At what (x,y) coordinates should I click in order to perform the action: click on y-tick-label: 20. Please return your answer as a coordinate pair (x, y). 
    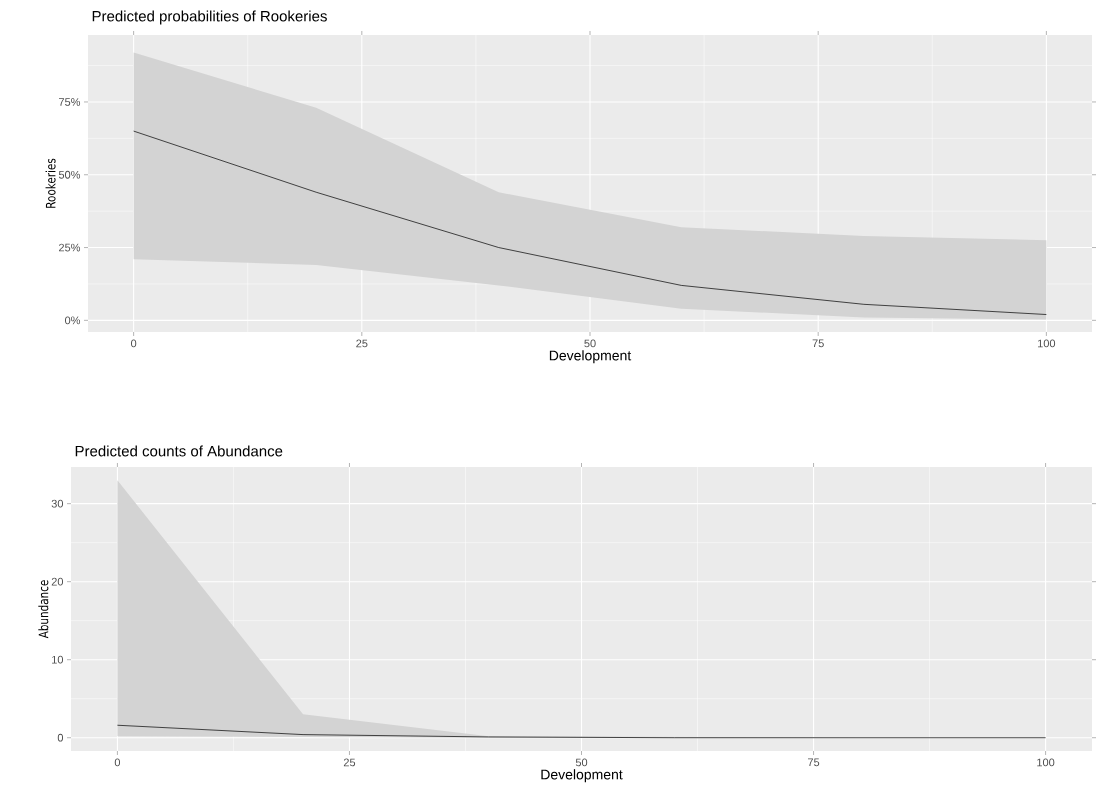
    Looking at the image, I should click on (57, 582).